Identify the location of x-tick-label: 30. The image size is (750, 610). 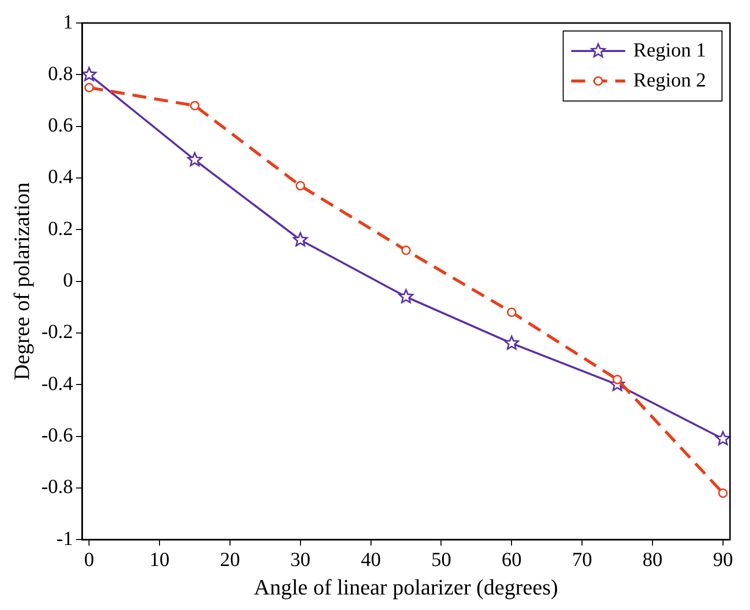
(300, 559).